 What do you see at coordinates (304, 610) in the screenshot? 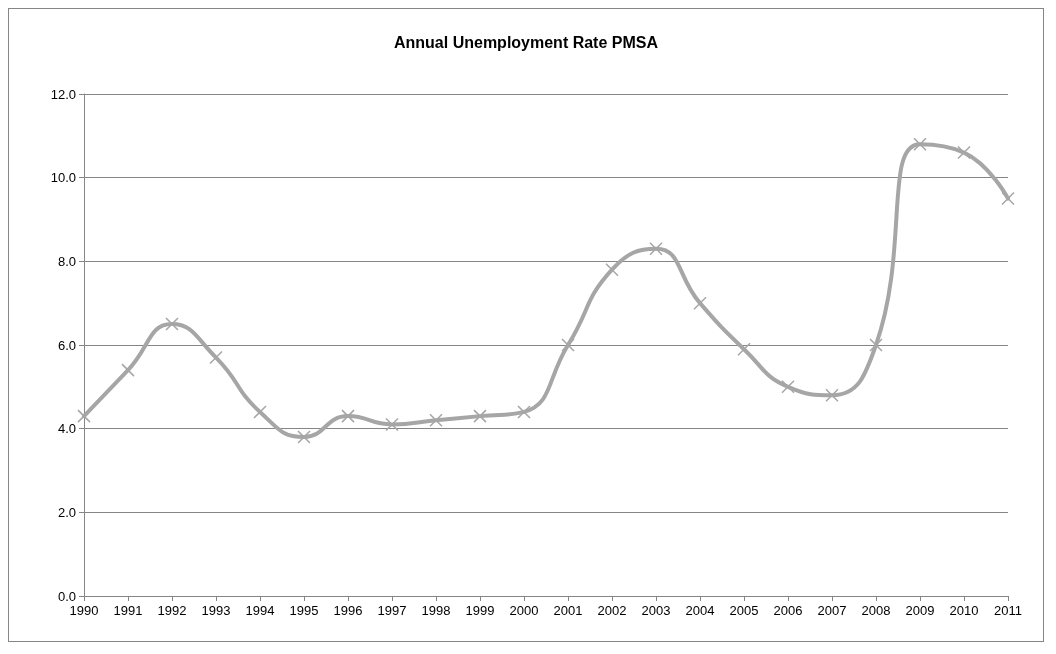
I see `x-tick-label: 1995` at bounding box center [304, 610].